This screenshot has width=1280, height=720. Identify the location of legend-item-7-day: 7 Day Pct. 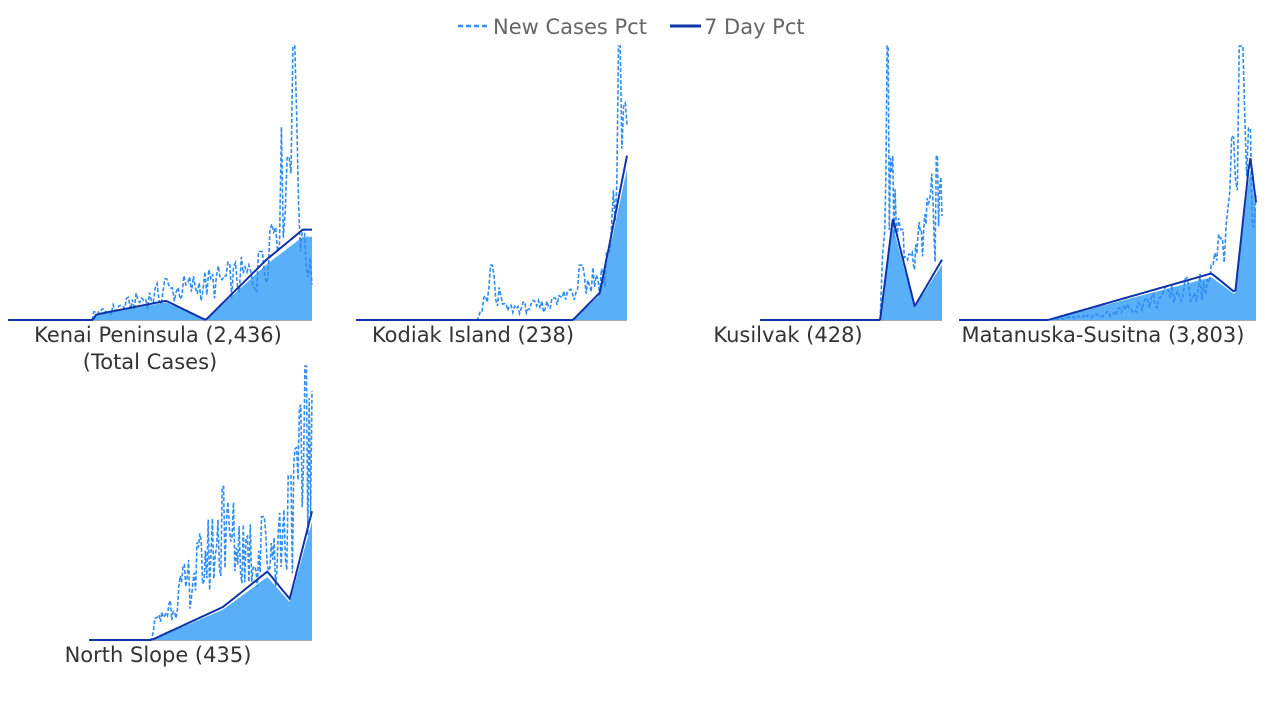
(737, 27).